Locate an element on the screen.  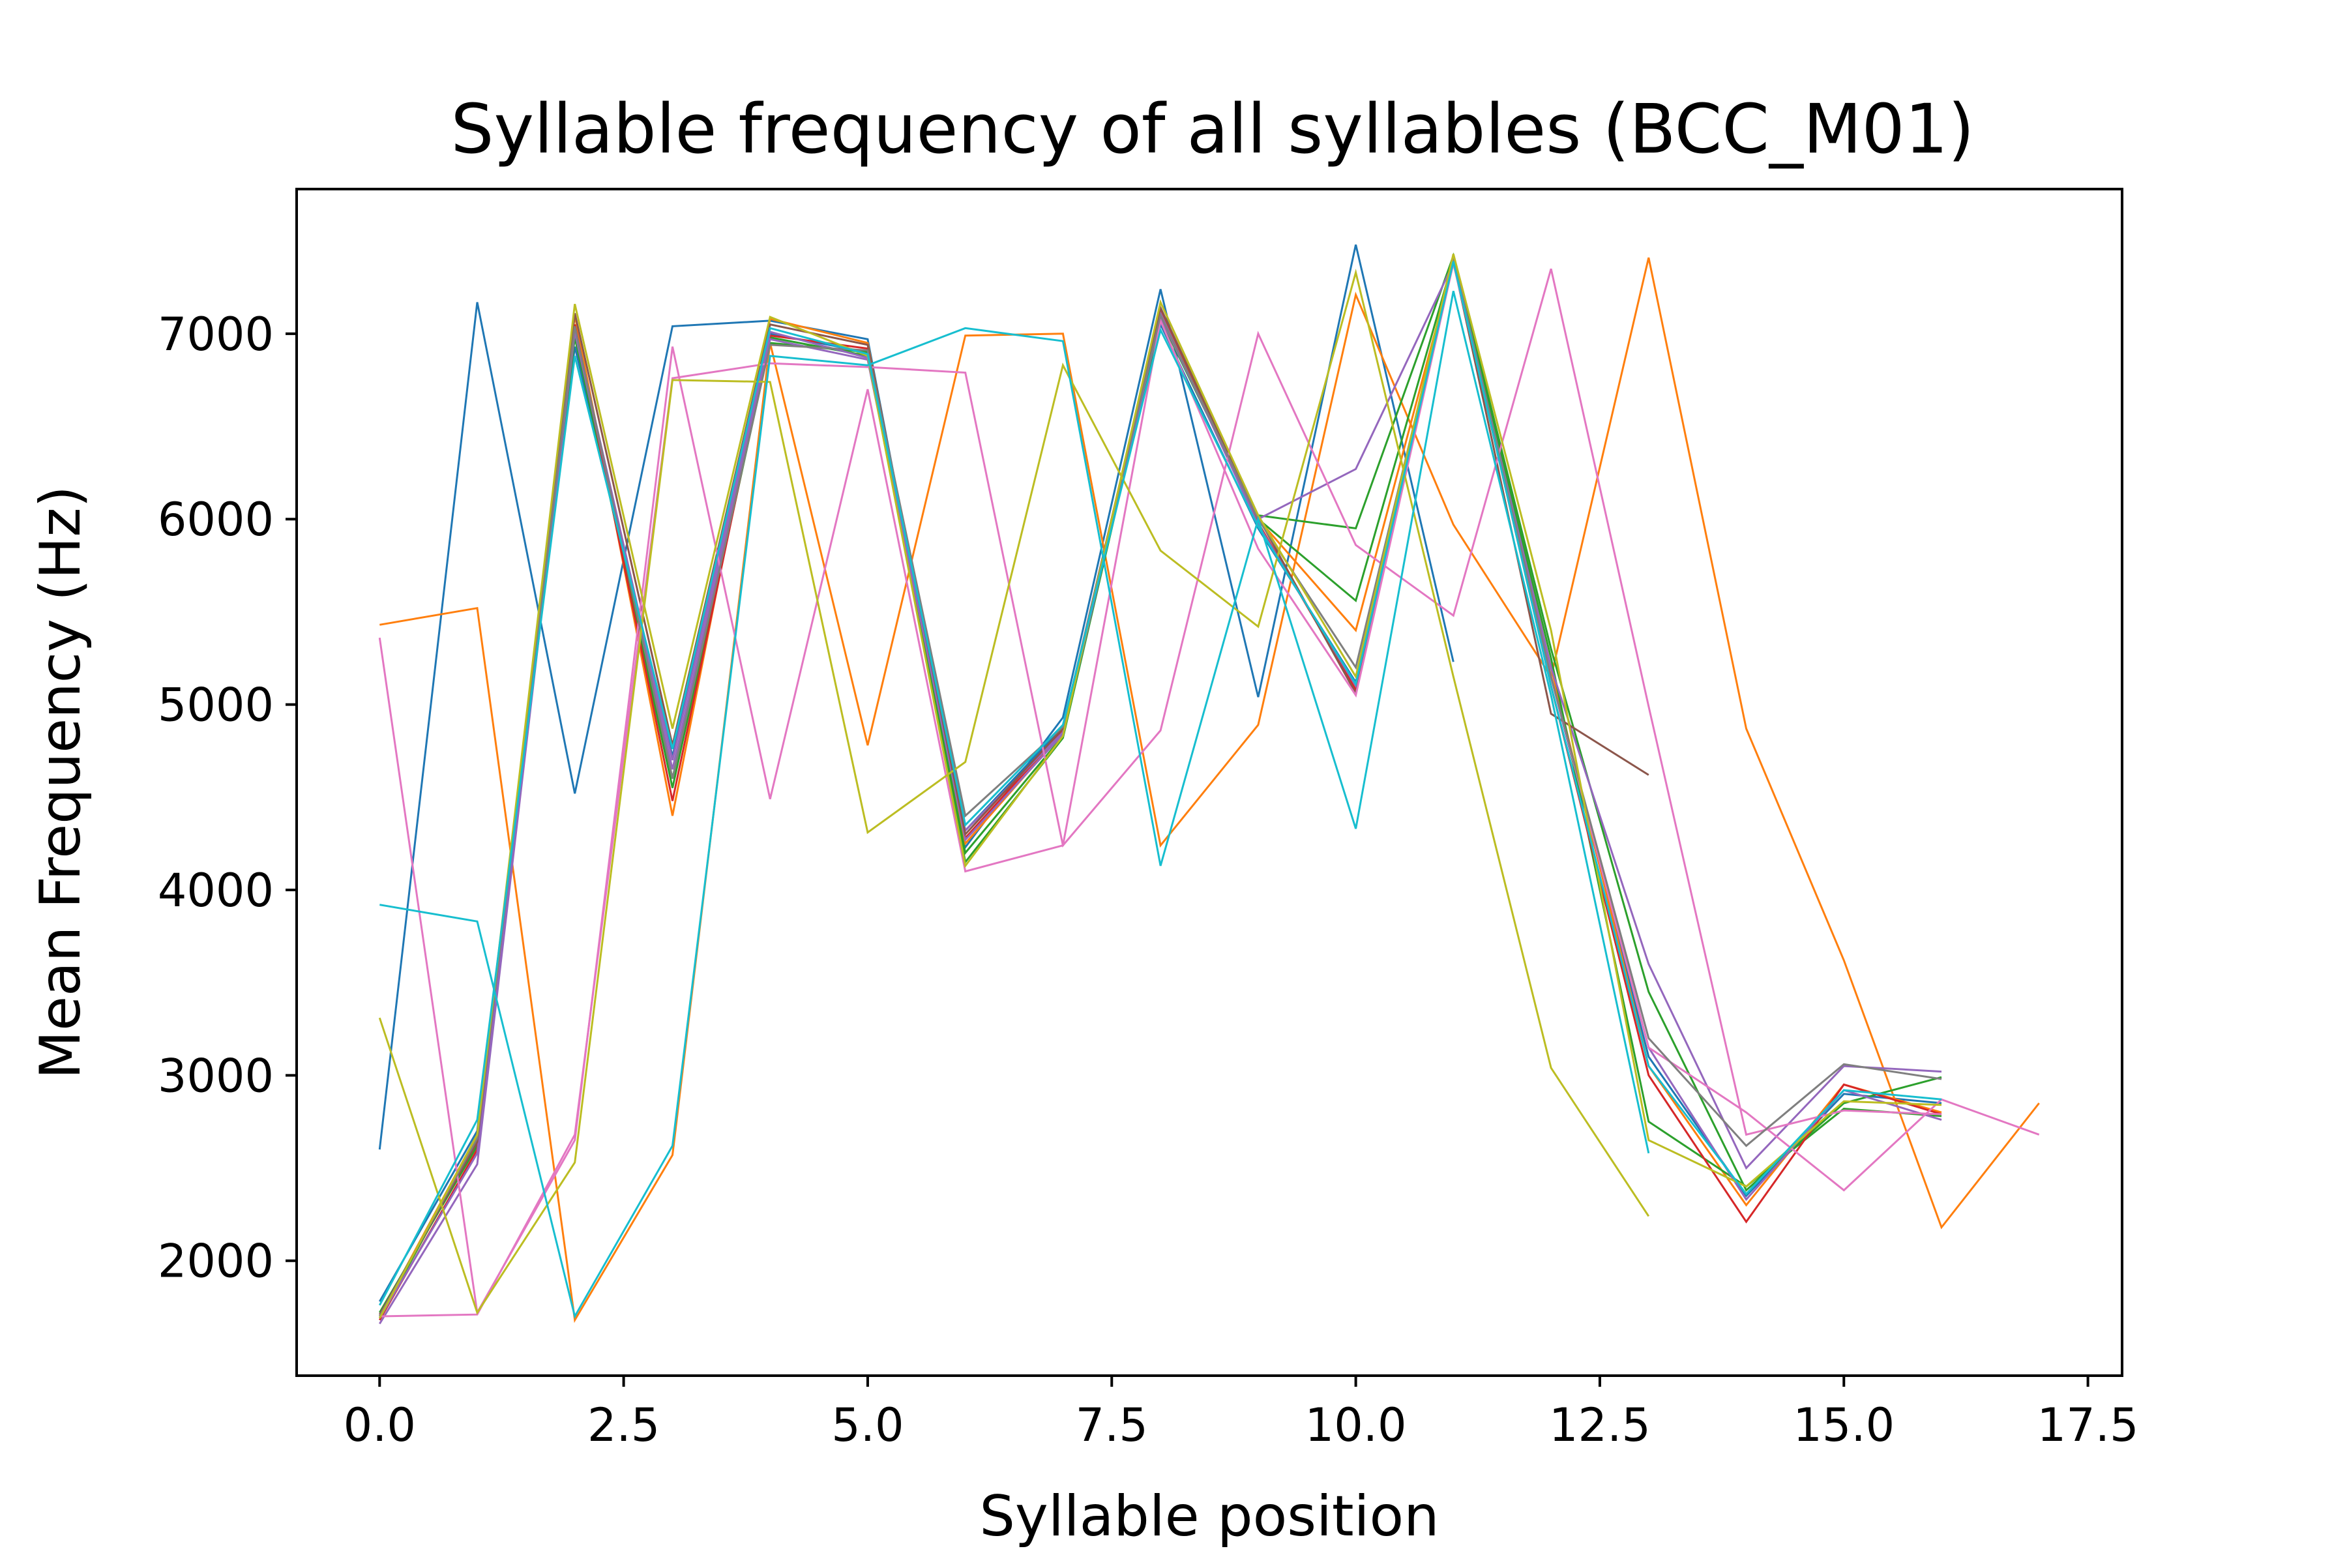
x-tick-label: 0.0 is located at coordinates (380, 1425).